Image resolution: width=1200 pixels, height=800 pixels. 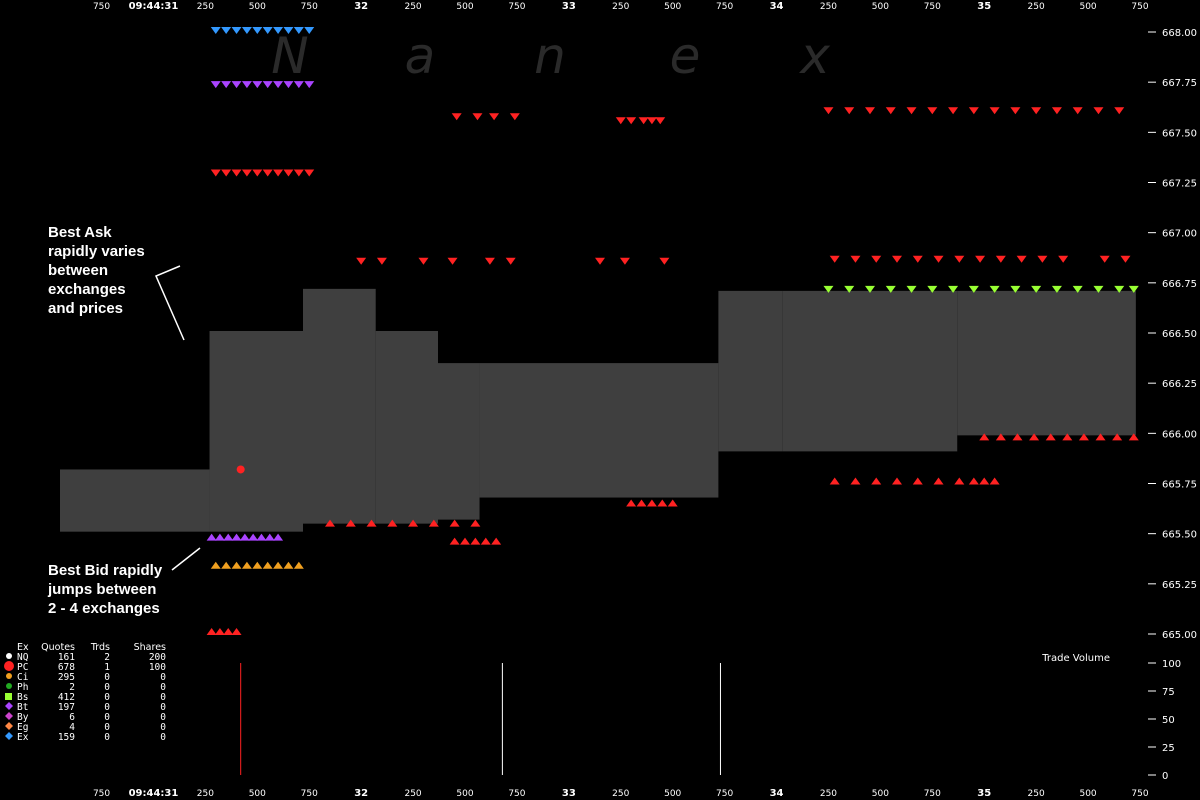 What do you see at coordinates (1168, 748) in the screenshot?
I see `volume-y-tick: 25` at bounding box center [1168, 748].